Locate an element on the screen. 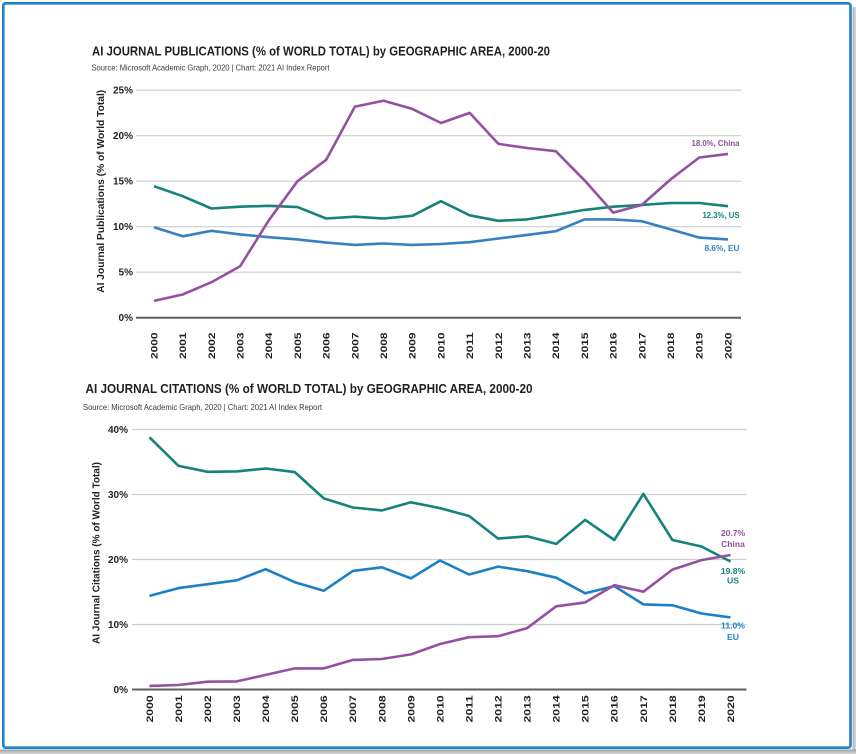  svg-text: 19.8% is located at coordinates (733, 571).